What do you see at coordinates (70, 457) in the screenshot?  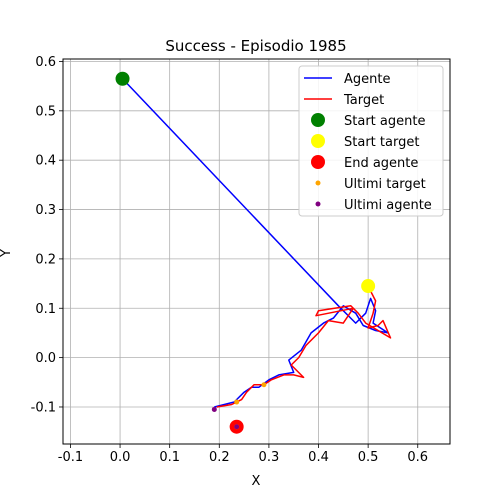 I see `x-tick-label: -0.1` at bounding box center [70, 457].